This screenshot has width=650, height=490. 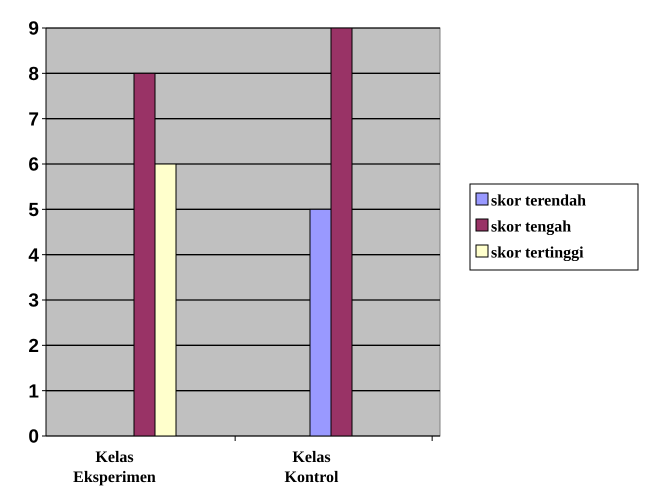 What do you see at coordinates (34, 255) in the screenshot?
I see `y-tick-label: 4` at bounding box center [34, 255].